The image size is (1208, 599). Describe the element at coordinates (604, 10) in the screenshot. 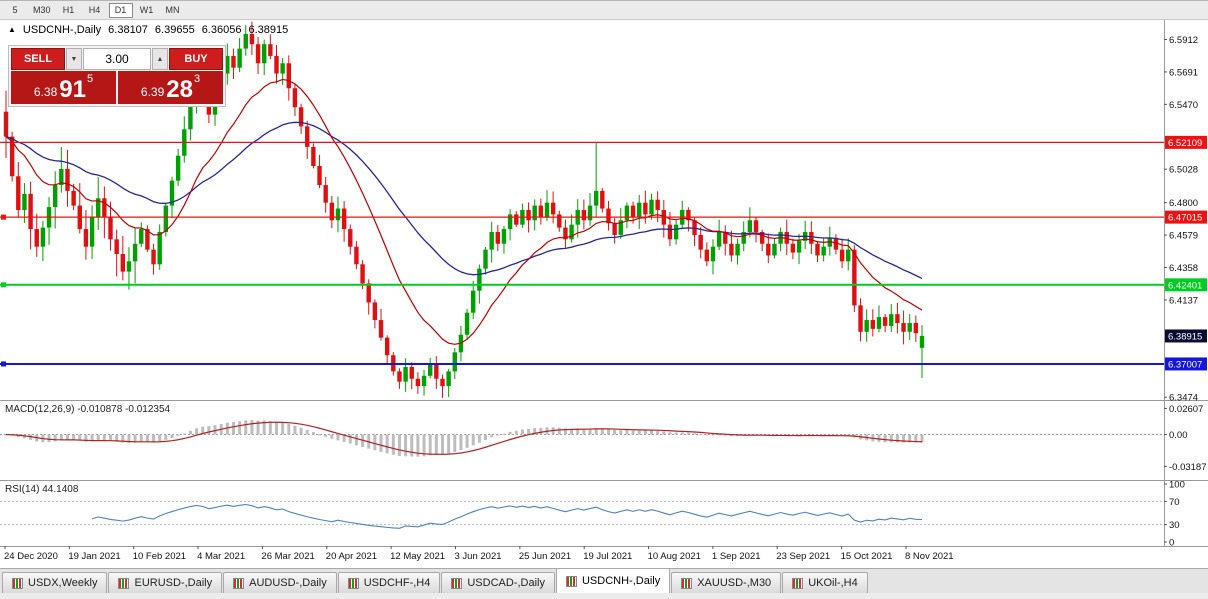

I see `period-toolbar: 5 M30 H1 H4 D1 W1 MN` at that location.